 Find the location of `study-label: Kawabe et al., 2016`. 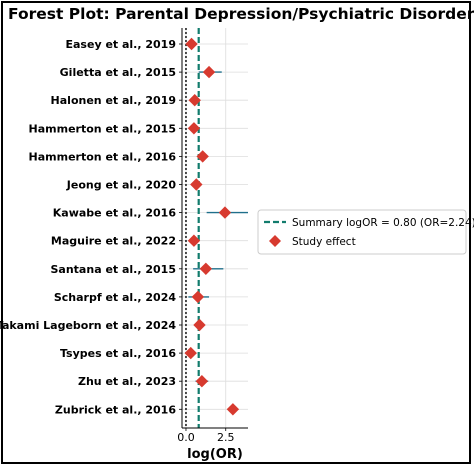

study-label: Kawabe et al., 2016 is located at coordinates (115, 213).